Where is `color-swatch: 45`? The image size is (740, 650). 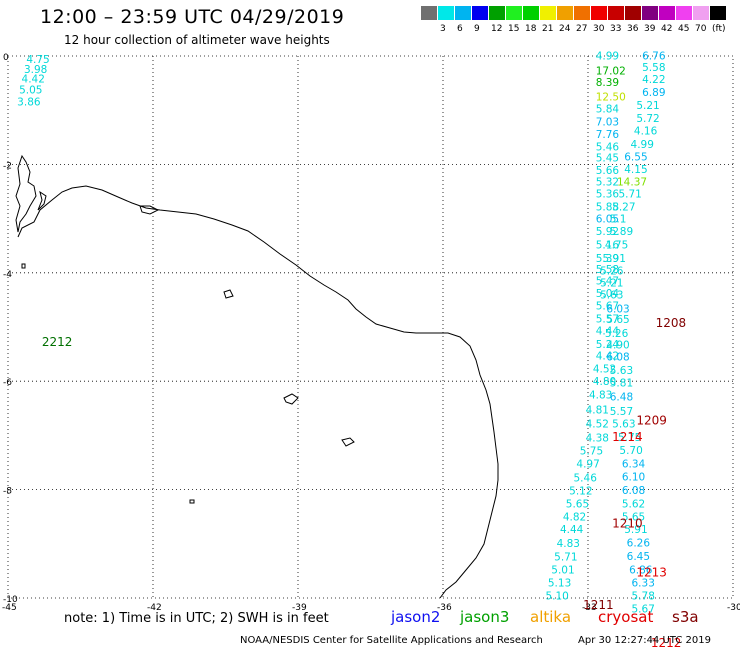 color-swatch: 45 is located at coordinates (684, 20).